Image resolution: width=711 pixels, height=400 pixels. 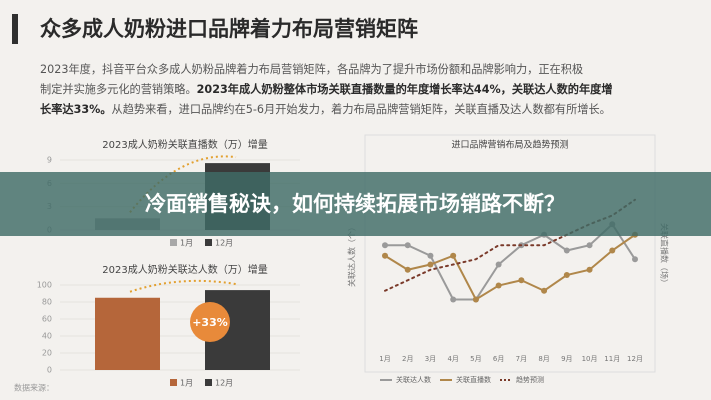 What do you see at coordinates (184, 144) in the screenshot?
I see `chart-title: 2023成人奶粉关联直播数（万）增量` at bounding box center [184, 144].